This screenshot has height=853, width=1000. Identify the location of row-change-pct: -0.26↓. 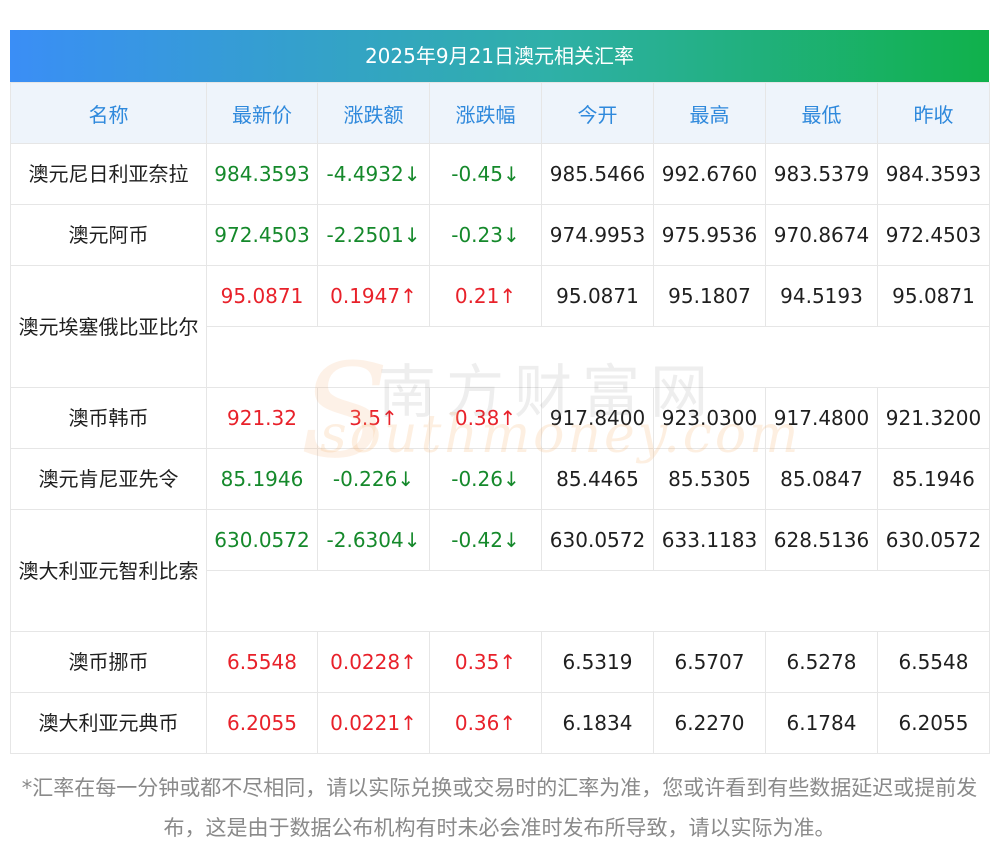
(485, 479).